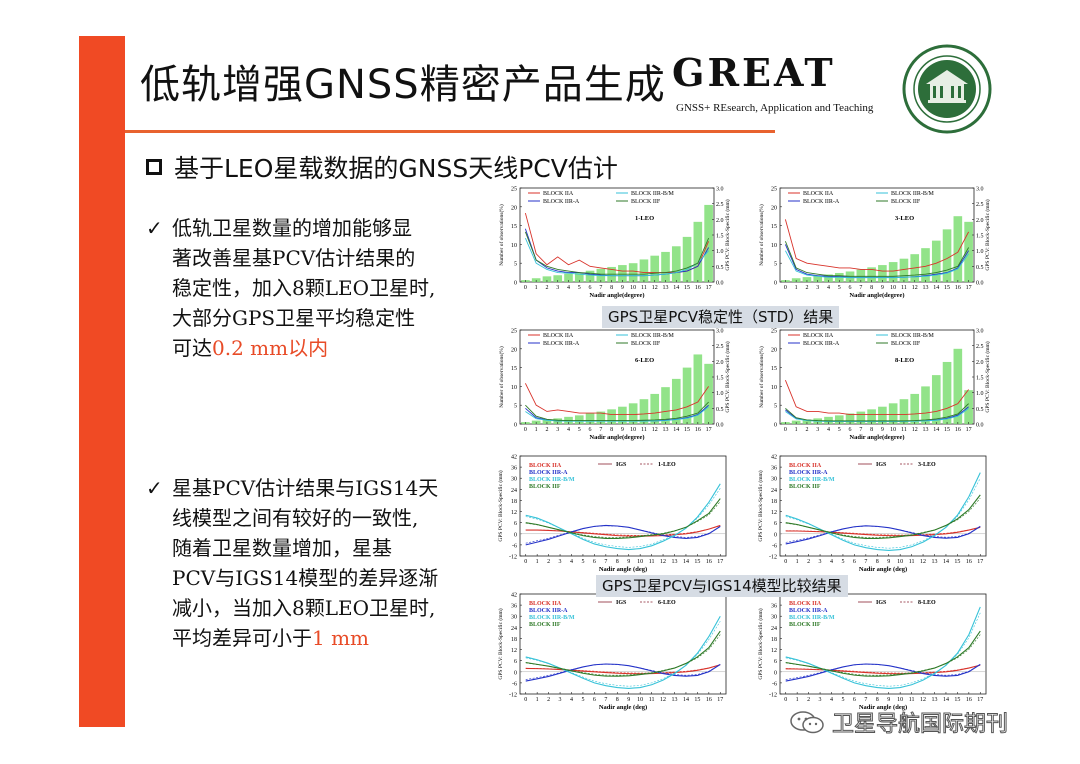  What do you see at coordinates (561, 202) in the screenshot?
I see `legend-label-1: BLOCK IIR-A` at bounding box center [561, 202].